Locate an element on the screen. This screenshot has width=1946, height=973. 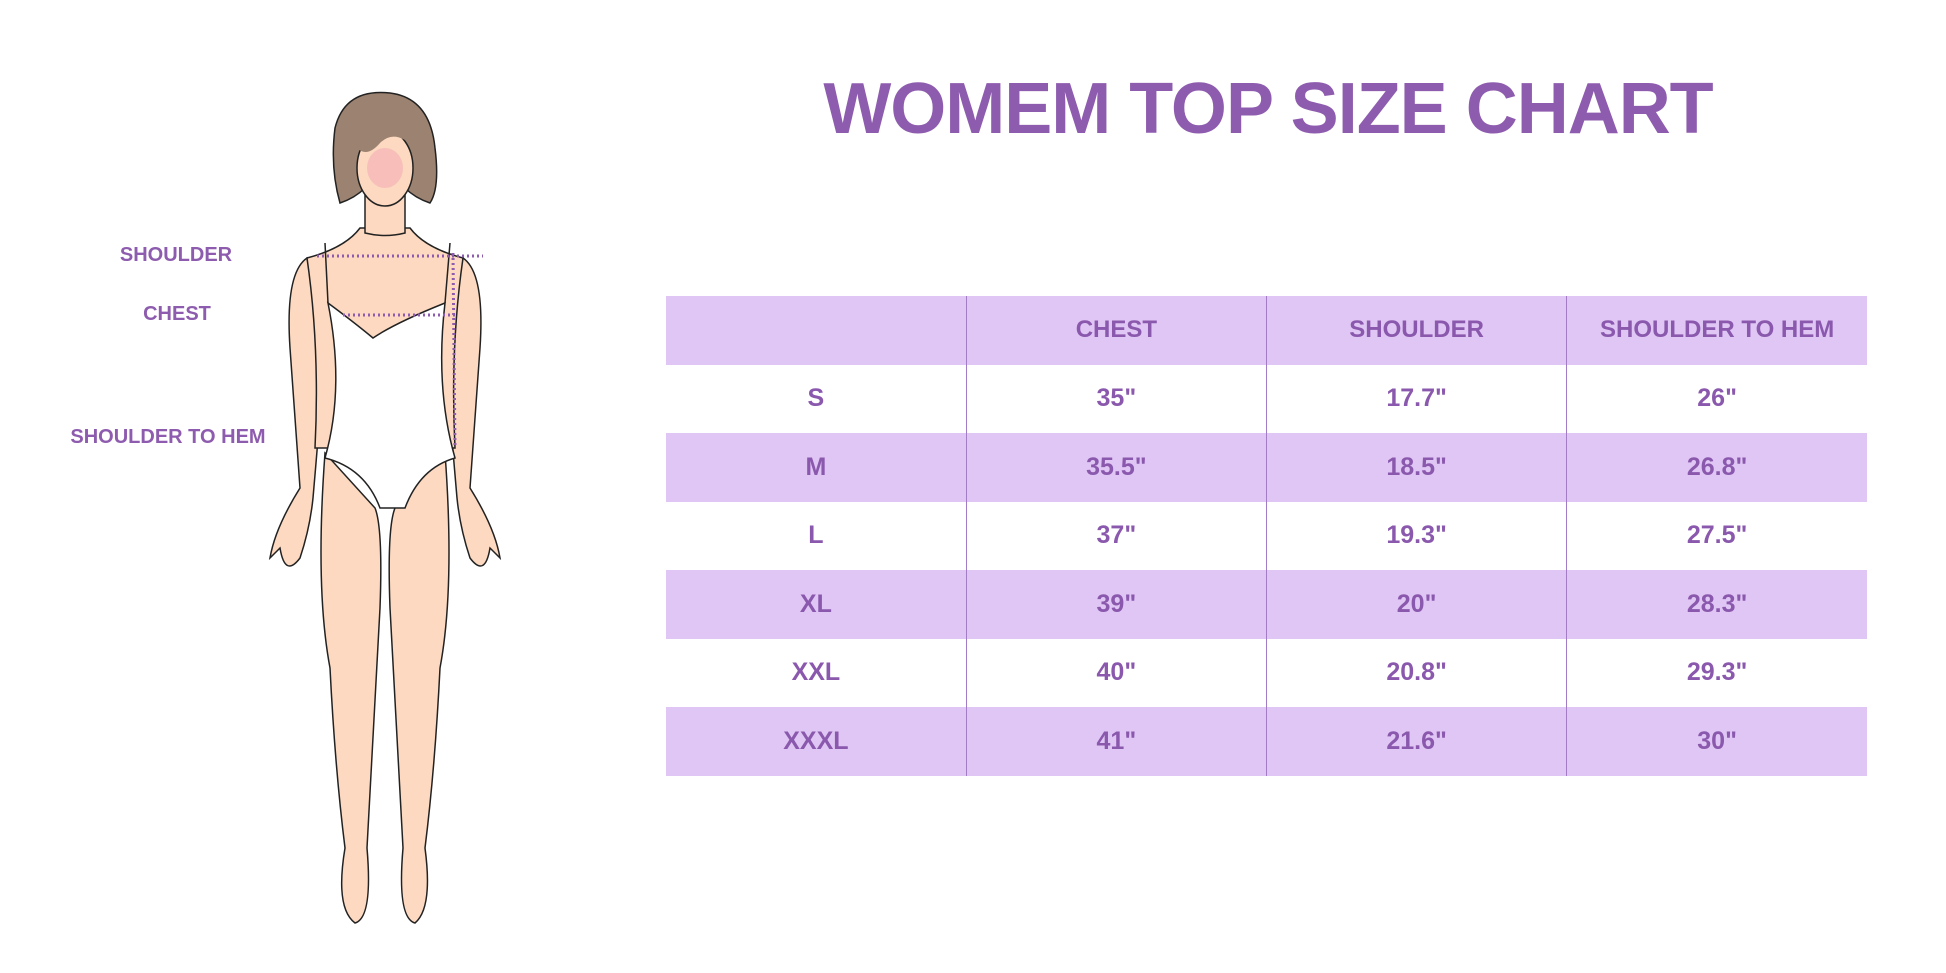
table-row: XXL 40" 20.8" 29.3" is located at coordinates (1266, 672).